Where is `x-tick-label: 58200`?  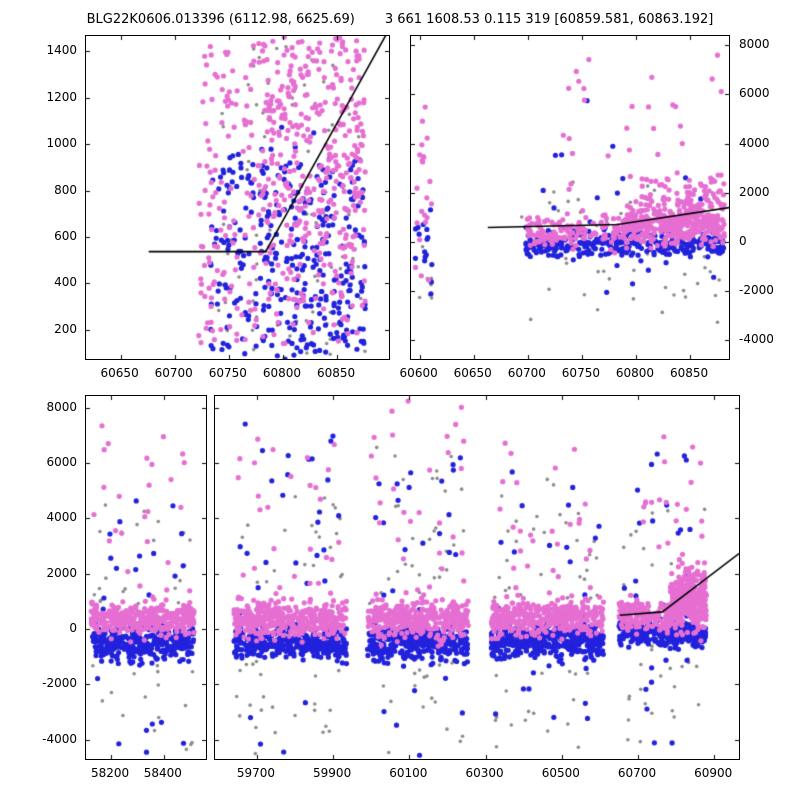
x-tick-label: 58200 is located at coordinates (110, 773).